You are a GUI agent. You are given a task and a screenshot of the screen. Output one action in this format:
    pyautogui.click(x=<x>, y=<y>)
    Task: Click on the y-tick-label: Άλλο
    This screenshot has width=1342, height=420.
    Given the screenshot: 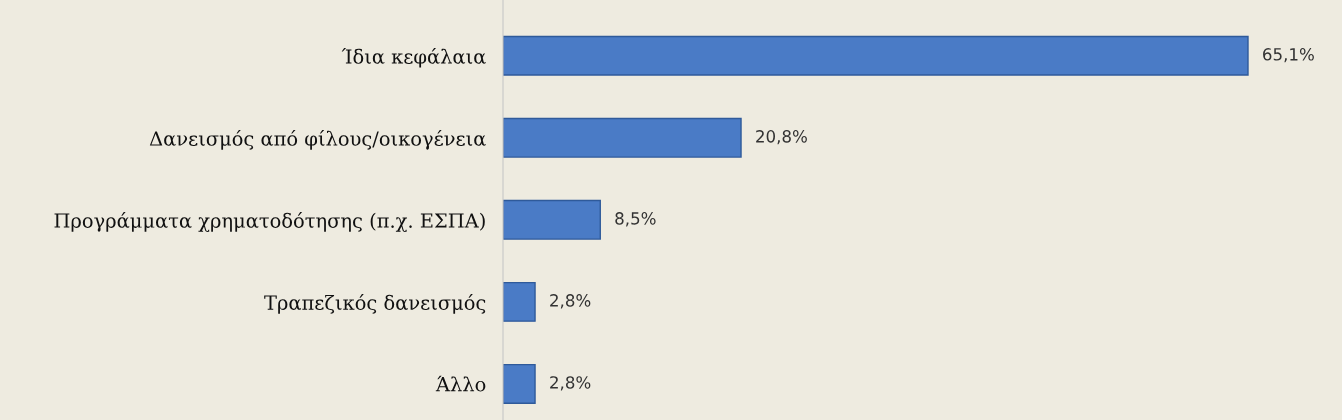 What is the action you would take?
    pyautogui.click(x=460, y=383)
    